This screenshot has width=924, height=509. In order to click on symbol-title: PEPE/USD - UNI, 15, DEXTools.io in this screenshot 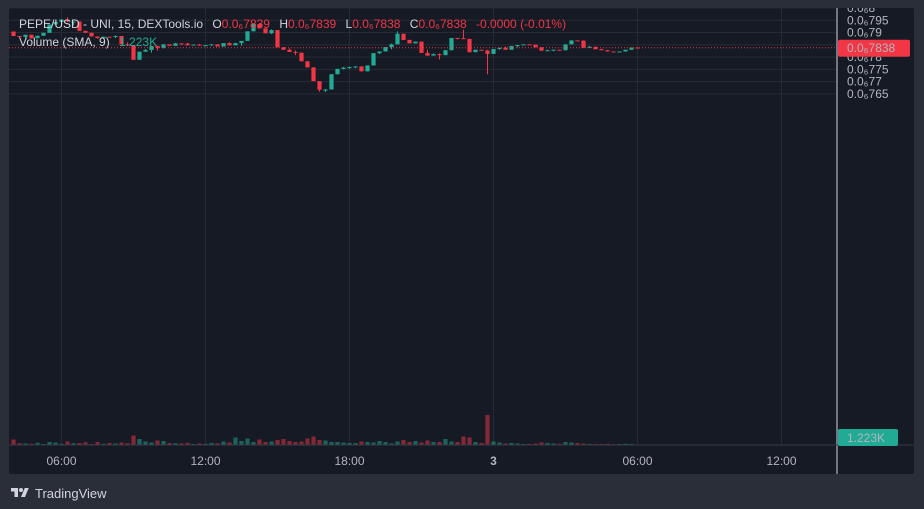, I will do `click(111, 24)`.